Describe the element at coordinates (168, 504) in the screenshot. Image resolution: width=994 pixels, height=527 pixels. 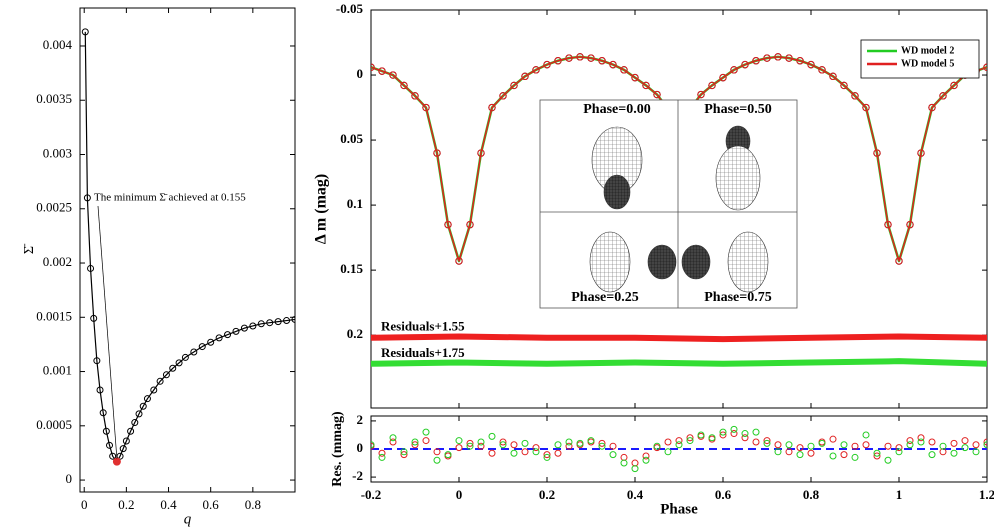
I see `x-tick-label: 0.4` at that location.